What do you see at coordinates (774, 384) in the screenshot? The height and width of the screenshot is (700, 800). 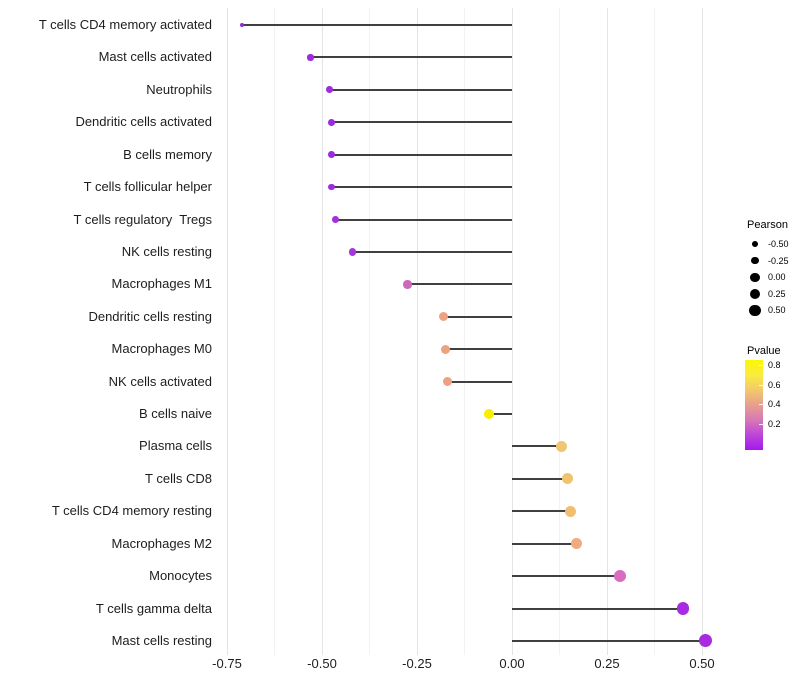 I see `pvalue-tick-label: 0.6` at bounding box center [774, 384].